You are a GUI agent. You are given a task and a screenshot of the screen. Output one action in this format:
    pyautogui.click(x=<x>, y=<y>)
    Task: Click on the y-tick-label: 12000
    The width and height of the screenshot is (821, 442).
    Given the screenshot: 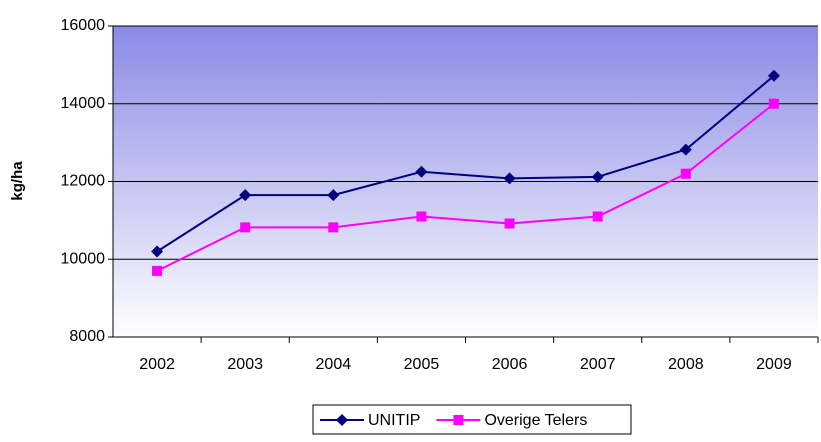 What is the action you would take?
    pyautogui.click(x=83, y=181)
    